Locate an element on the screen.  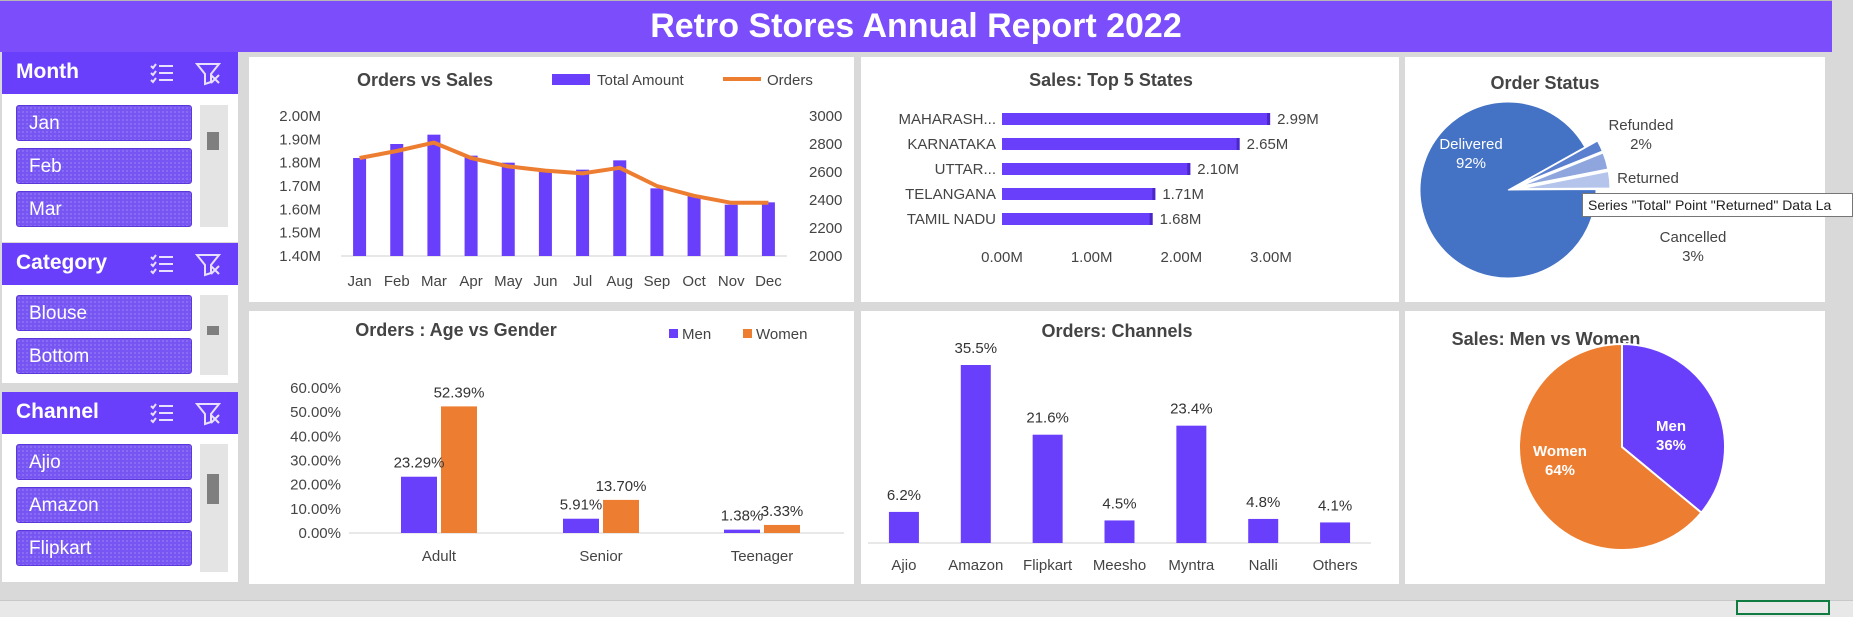
chart-men-women: Sales: Men vs Women Men 36% Women 64% is located at coordinates (1615, 447).